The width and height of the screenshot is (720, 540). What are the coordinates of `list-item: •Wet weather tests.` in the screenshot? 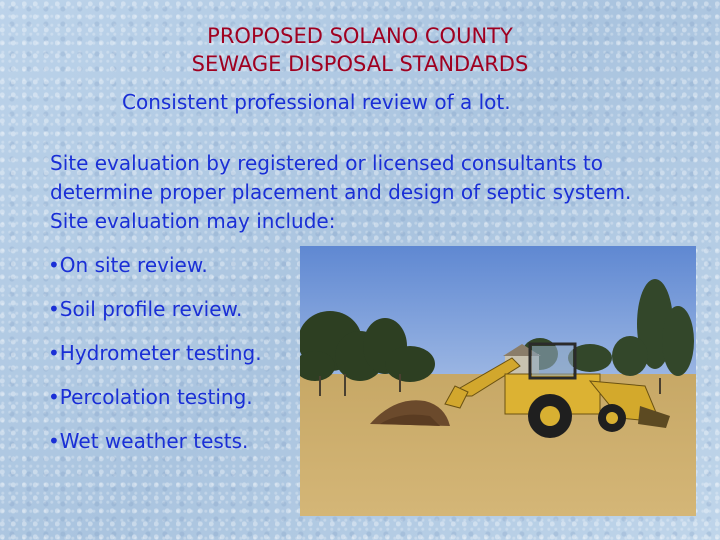 It's located at (148, 441).